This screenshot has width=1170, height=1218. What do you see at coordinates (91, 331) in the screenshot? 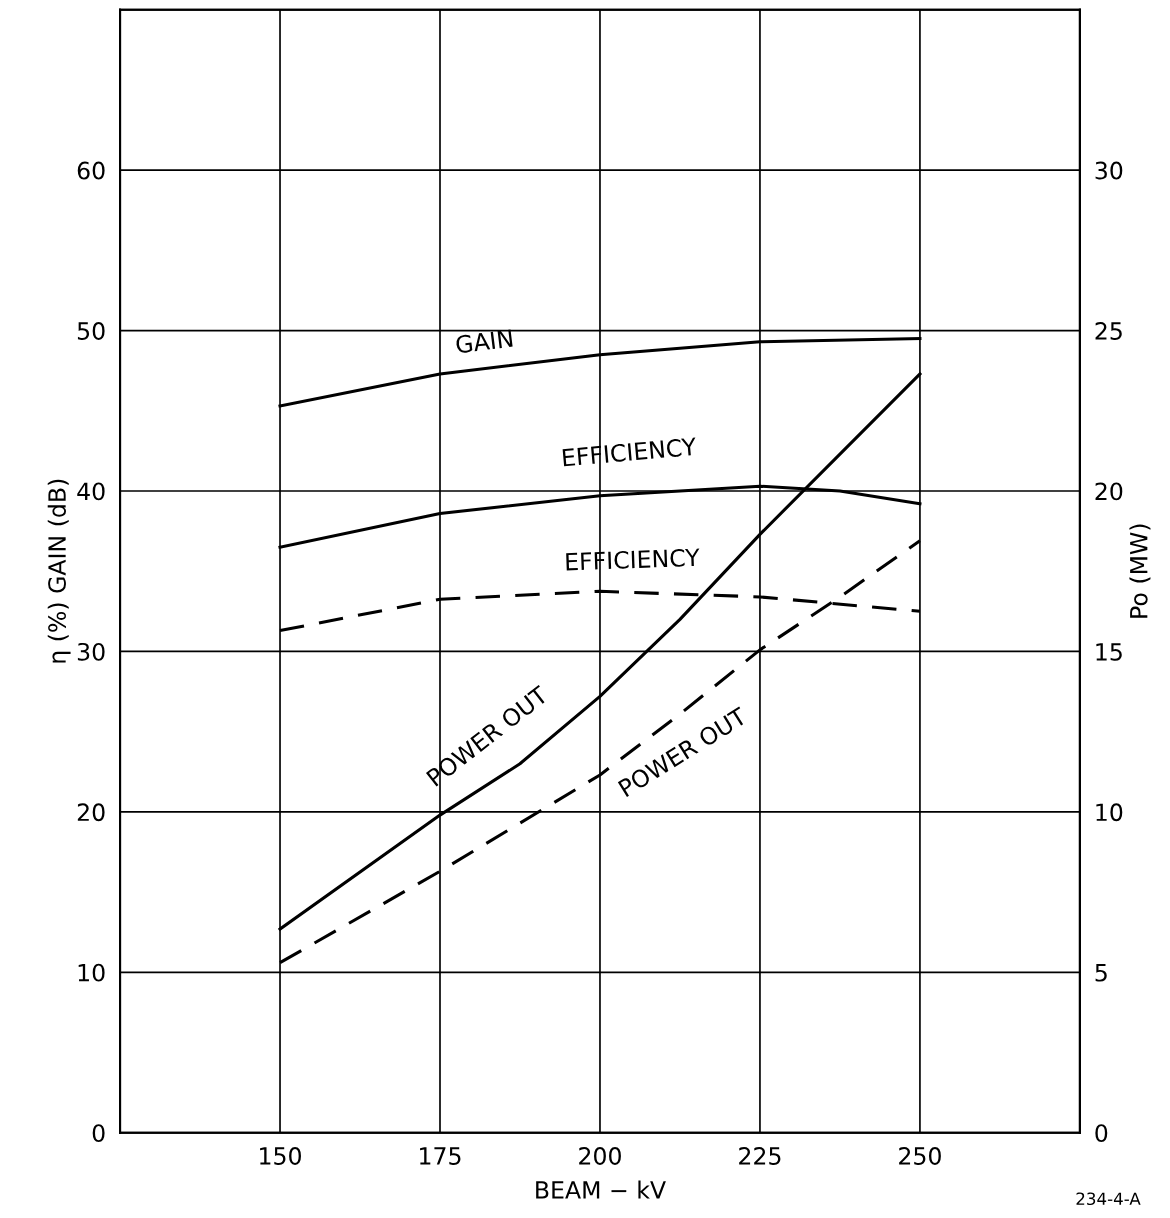
I see `y-tick-label: 50` at bounding box center [91, 331].